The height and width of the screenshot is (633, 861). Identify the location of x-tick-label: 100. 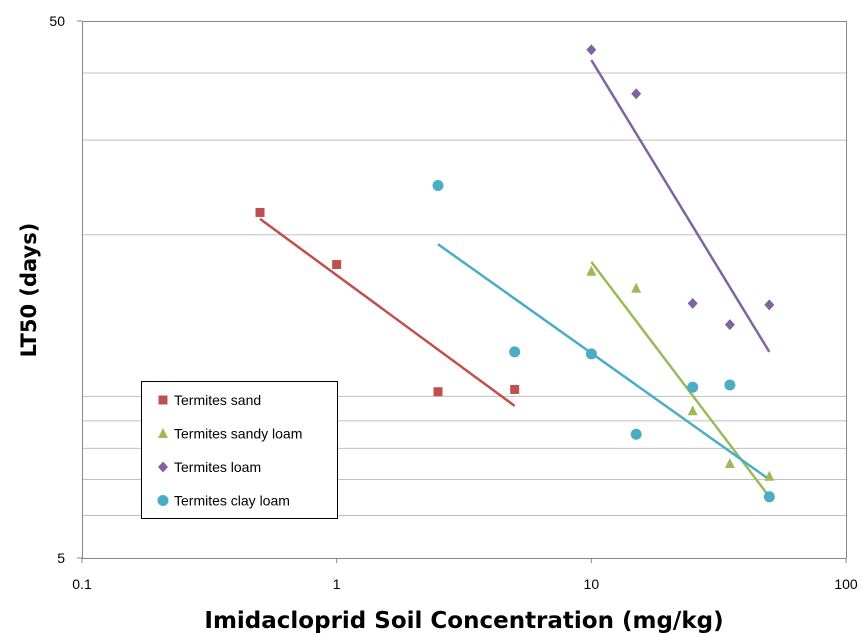
(846, 584).